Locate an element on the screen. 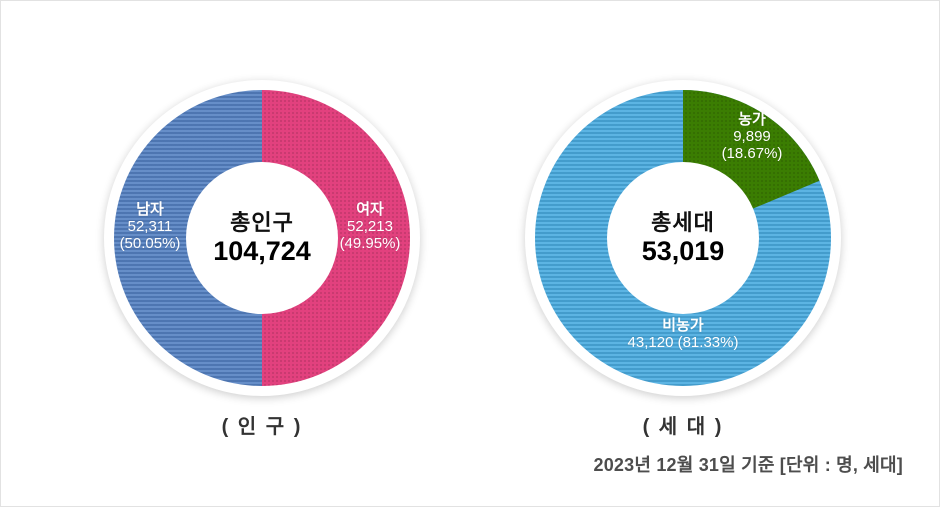  female-slice-label: 여자 52,213 (49.95%) is located at coordinates (370, 226).